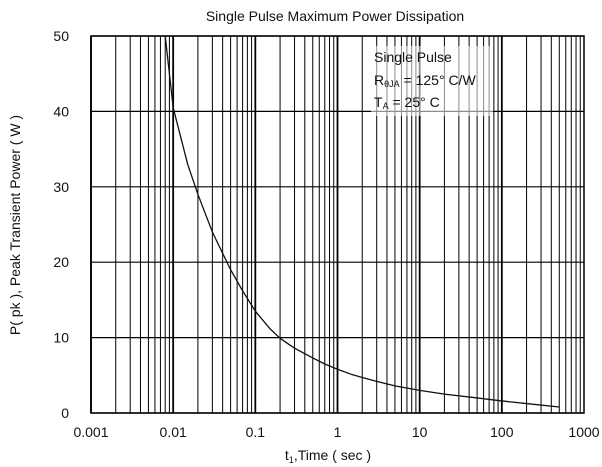 The width and height of the screenshot is (602, 467). I want to click on x-axis-label-rest: ,Time ( sec ), so click(332, 455).